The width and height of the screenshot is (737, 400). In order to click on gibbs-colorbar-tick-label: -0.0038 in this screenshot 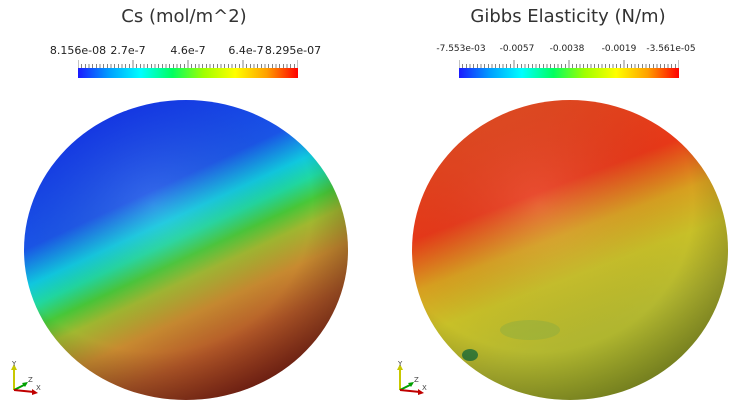, I will do `click(567, 49)`.